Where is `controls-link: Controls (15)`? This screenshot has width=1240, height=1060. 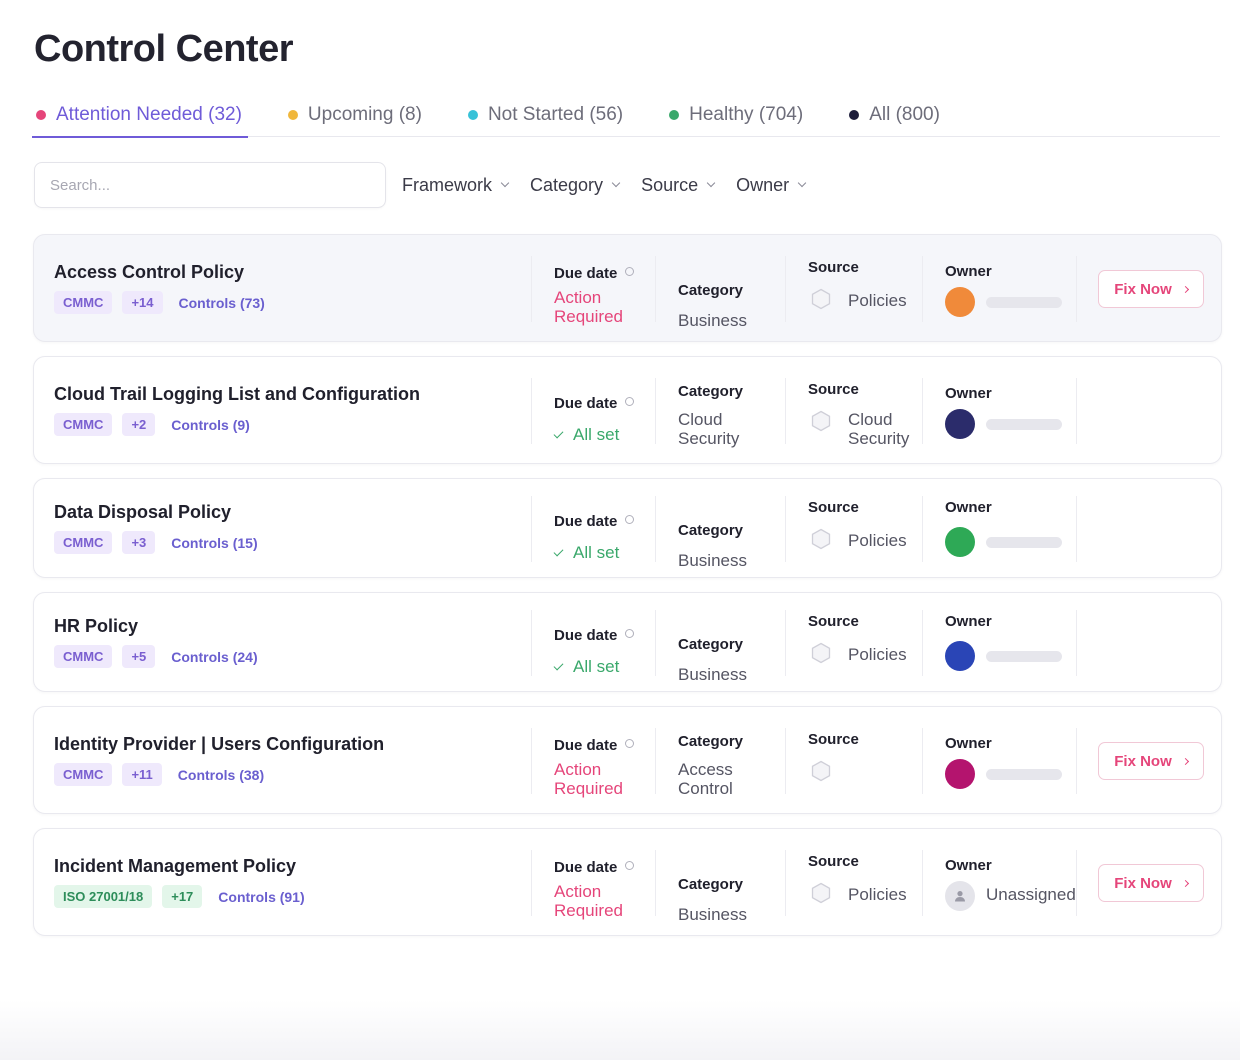
controls-link: Controls (15) is located at coordinates (214, 542).